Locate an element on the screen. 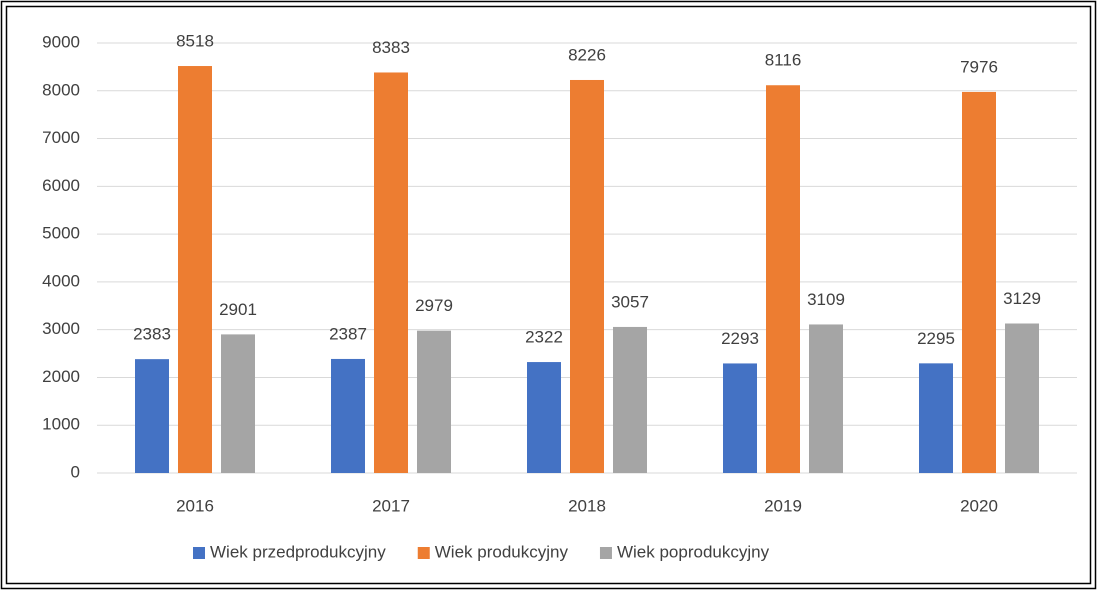  y-tick-label: 9000 is located at coordinates (61, 41).